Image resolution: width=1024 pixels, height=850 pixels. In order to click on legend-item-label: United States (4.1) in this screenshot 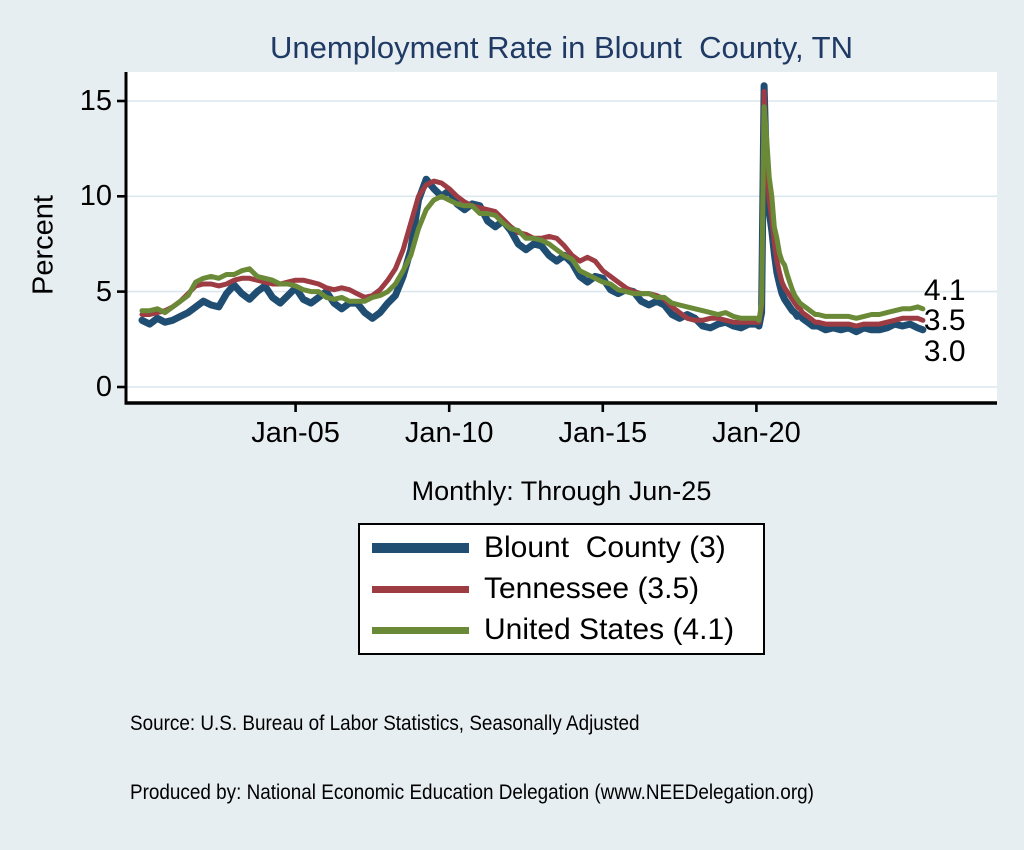, I will do `click(609, 629)`.